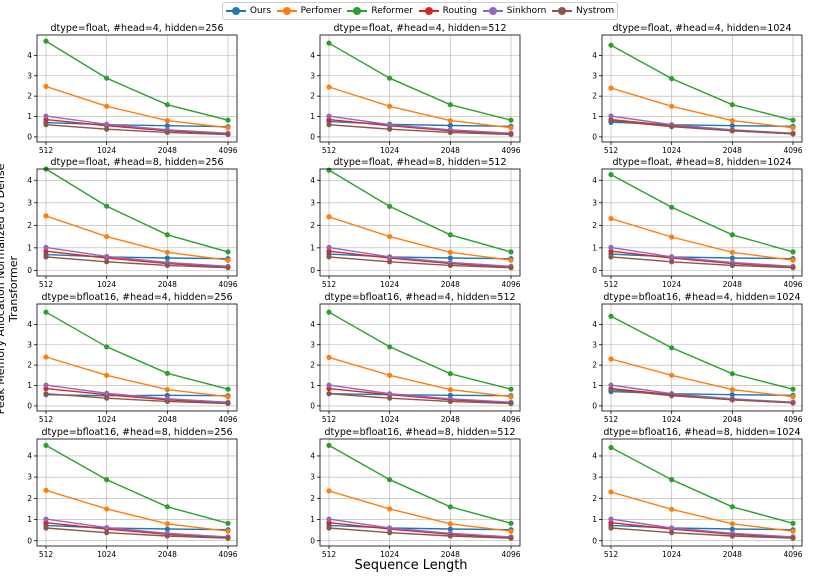 The image size is (822, 580). I want to click on legend-label-ours: Ours, so click(260, 11).